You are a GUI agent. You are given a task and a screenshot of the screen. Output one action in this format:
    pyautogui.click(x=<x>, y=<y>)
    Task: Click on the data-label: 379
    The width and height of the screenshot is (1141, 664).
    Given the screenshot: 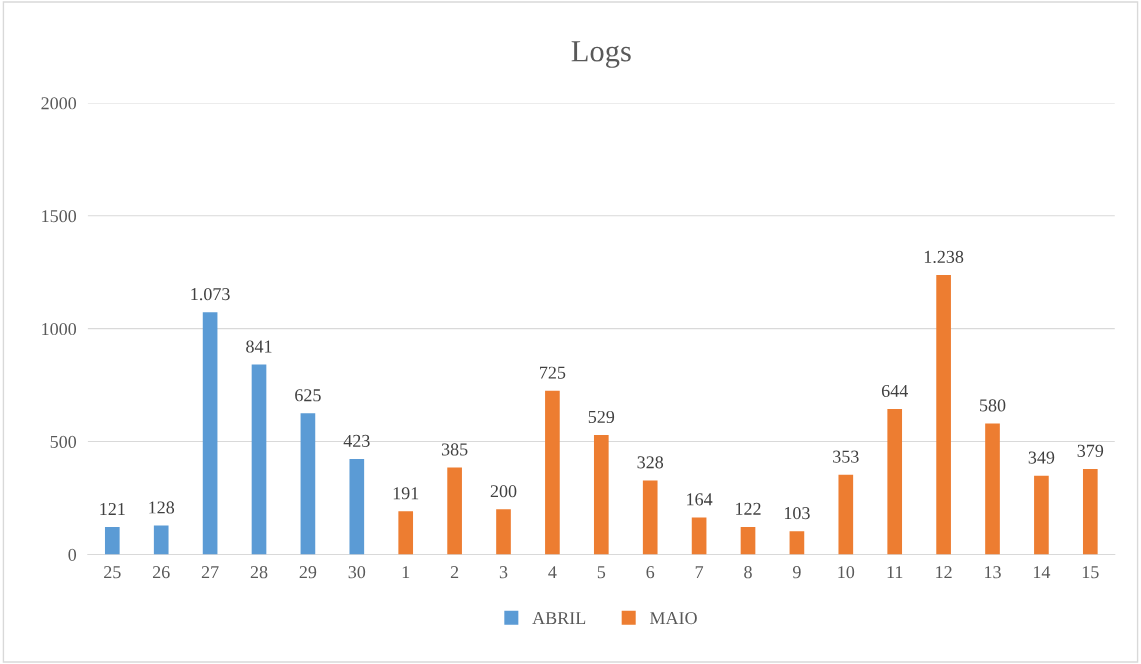 What is the action you would take?
    pyautogui.click(x=1090, y=450)
    